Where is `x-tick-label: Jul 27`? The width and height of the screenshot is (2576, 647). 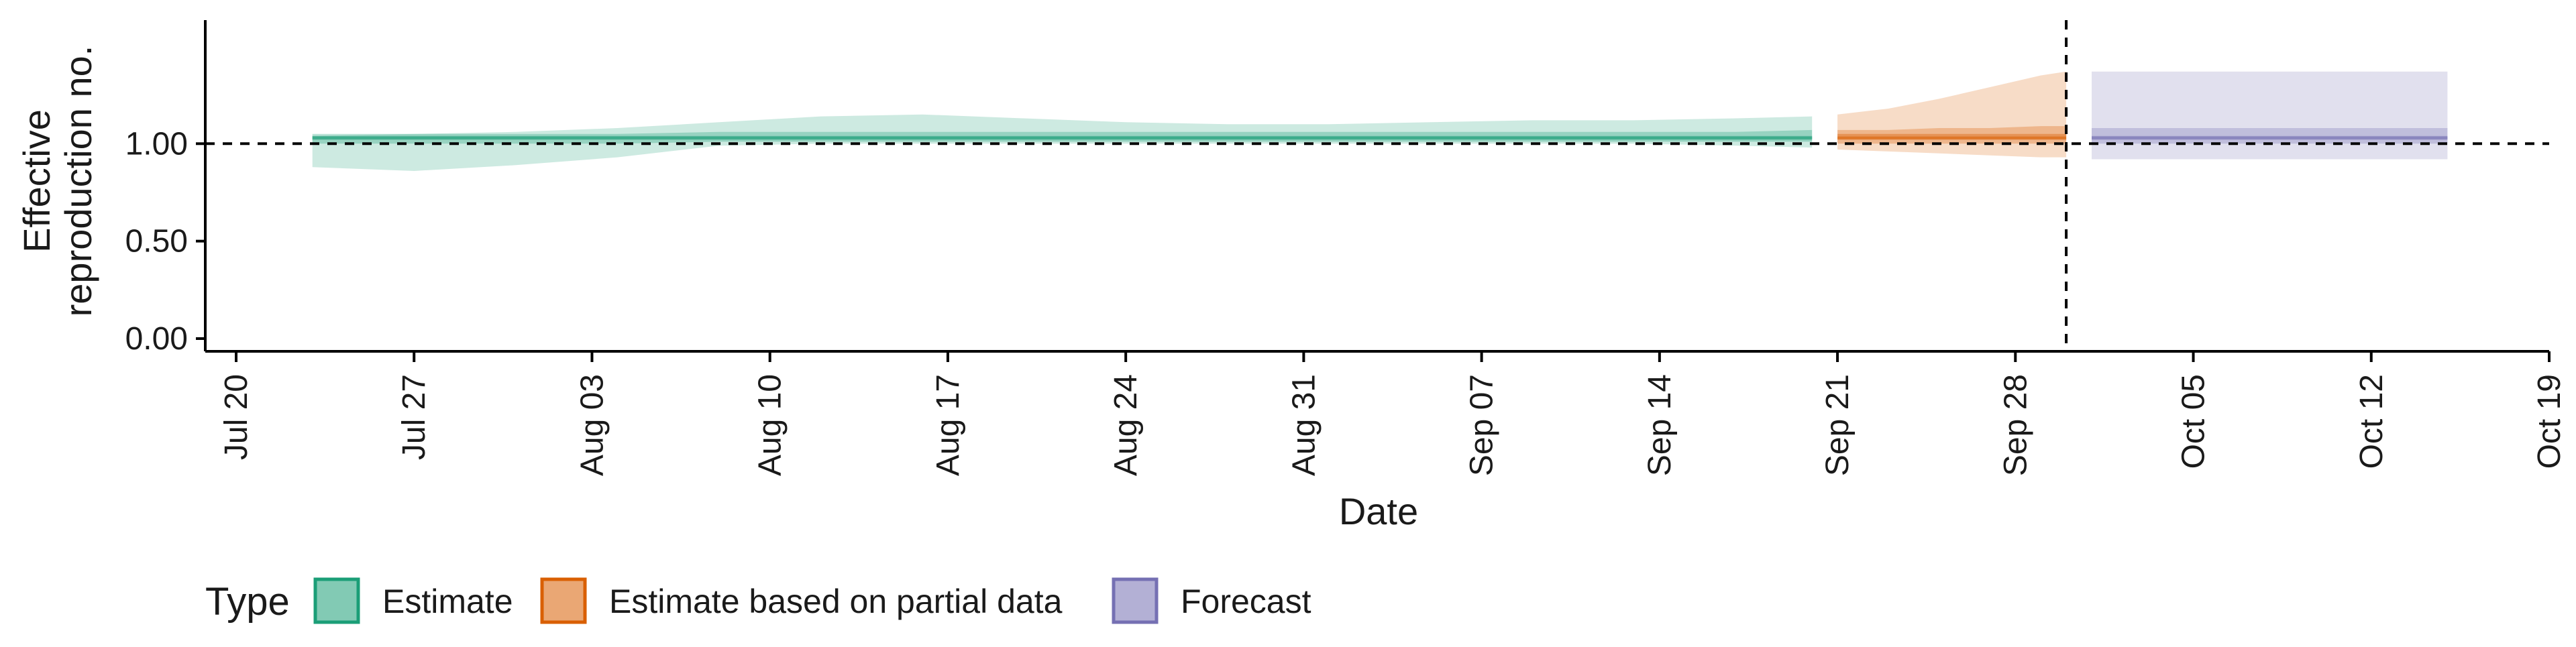
x-tick-label: Jul 27 is located at coordinates (414, 417).